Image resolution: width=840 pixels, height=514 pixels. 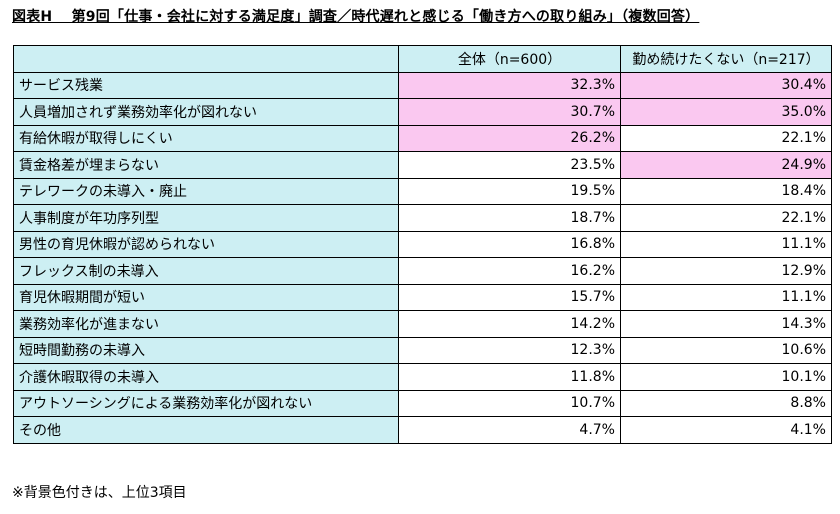 What do you see at coordinates (206, 377) in the screenshot?
I see `row-label: 介護休暇取得の未導入` at bounding box center [206, 377].